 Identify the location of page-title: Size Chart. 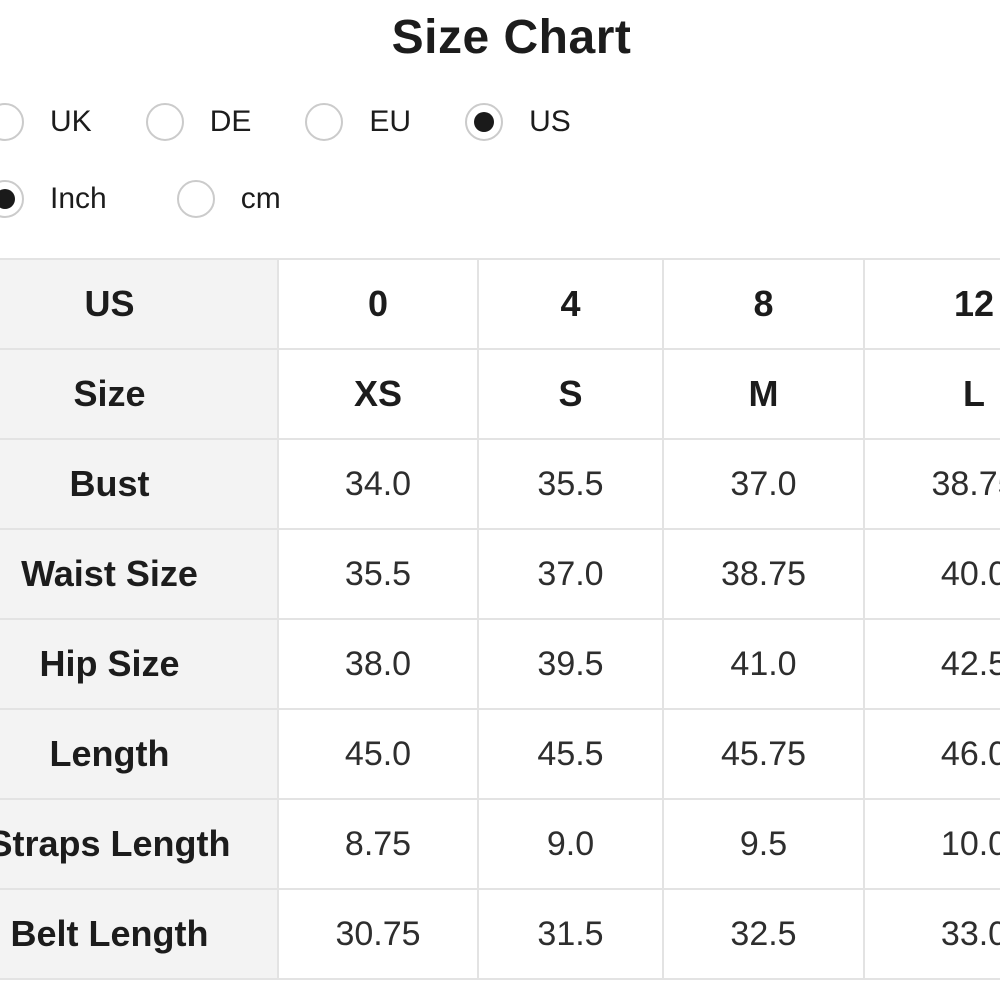
(511, 37).